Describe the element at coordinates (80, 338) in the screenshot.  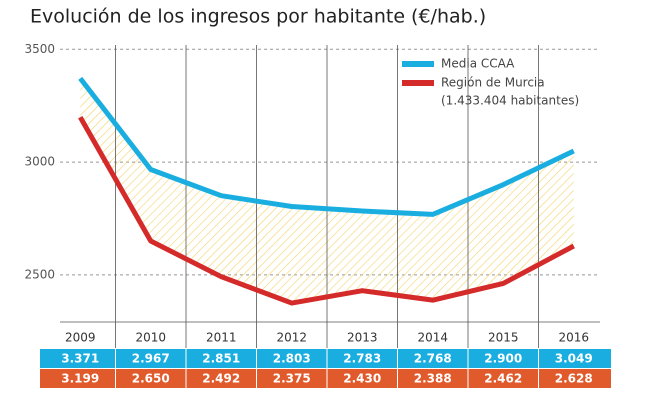
I see `x-tick-label: 2009` at that location.